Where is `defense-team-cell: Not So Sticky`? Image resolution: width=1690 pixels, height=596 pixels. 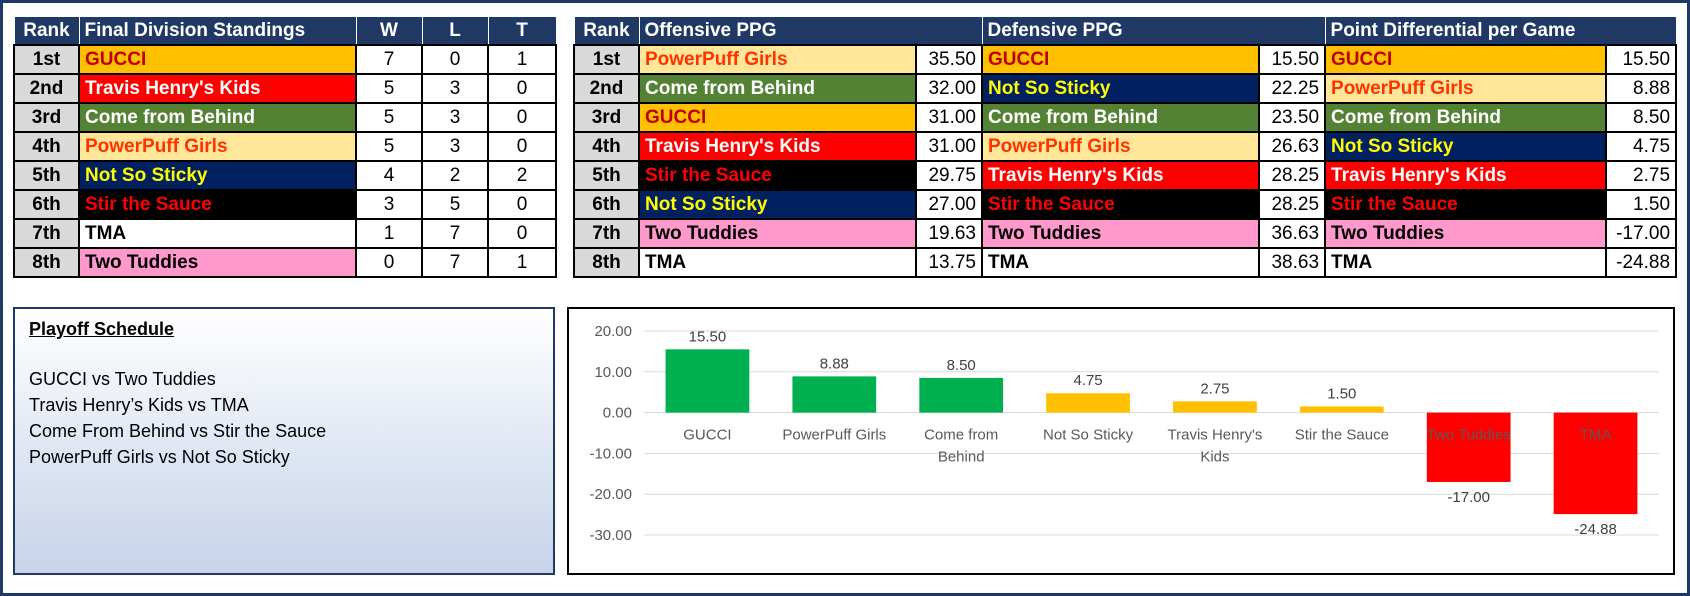
defense-team-cell: Not So Sticky is located at coordinates (1120, 88).